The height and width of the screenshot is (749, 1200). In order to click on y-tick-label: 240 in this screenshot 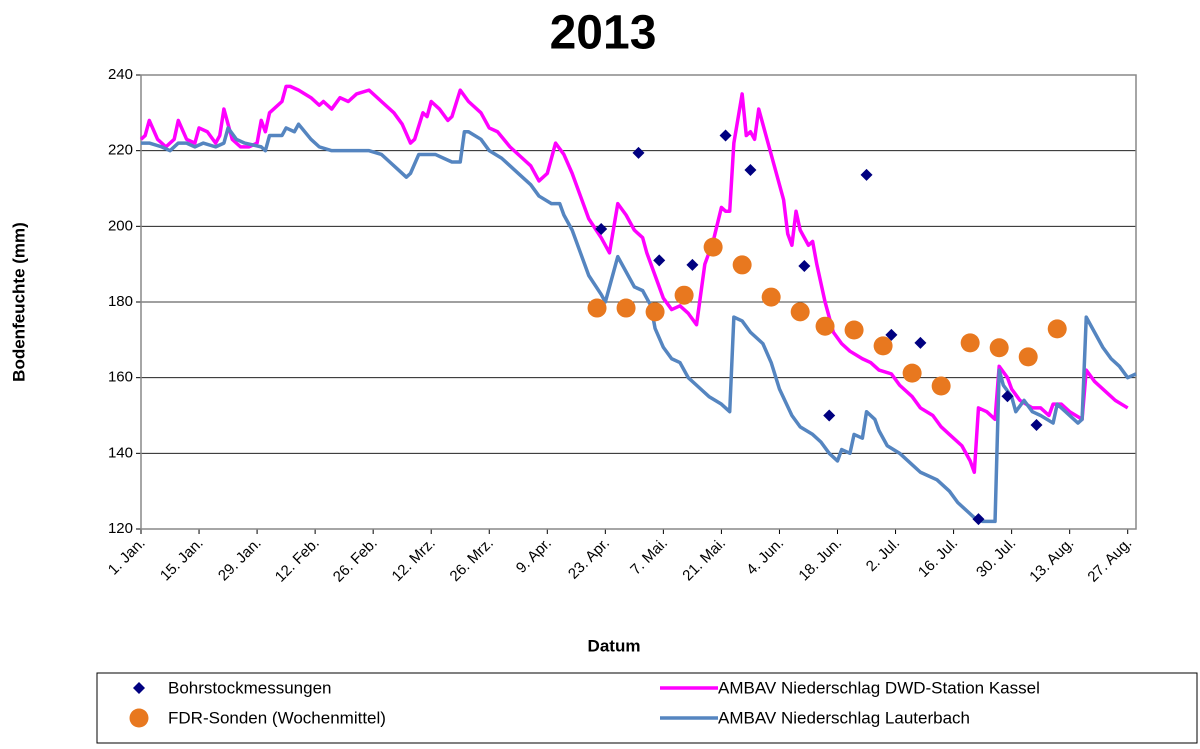, I will do `click(120, 74)`.